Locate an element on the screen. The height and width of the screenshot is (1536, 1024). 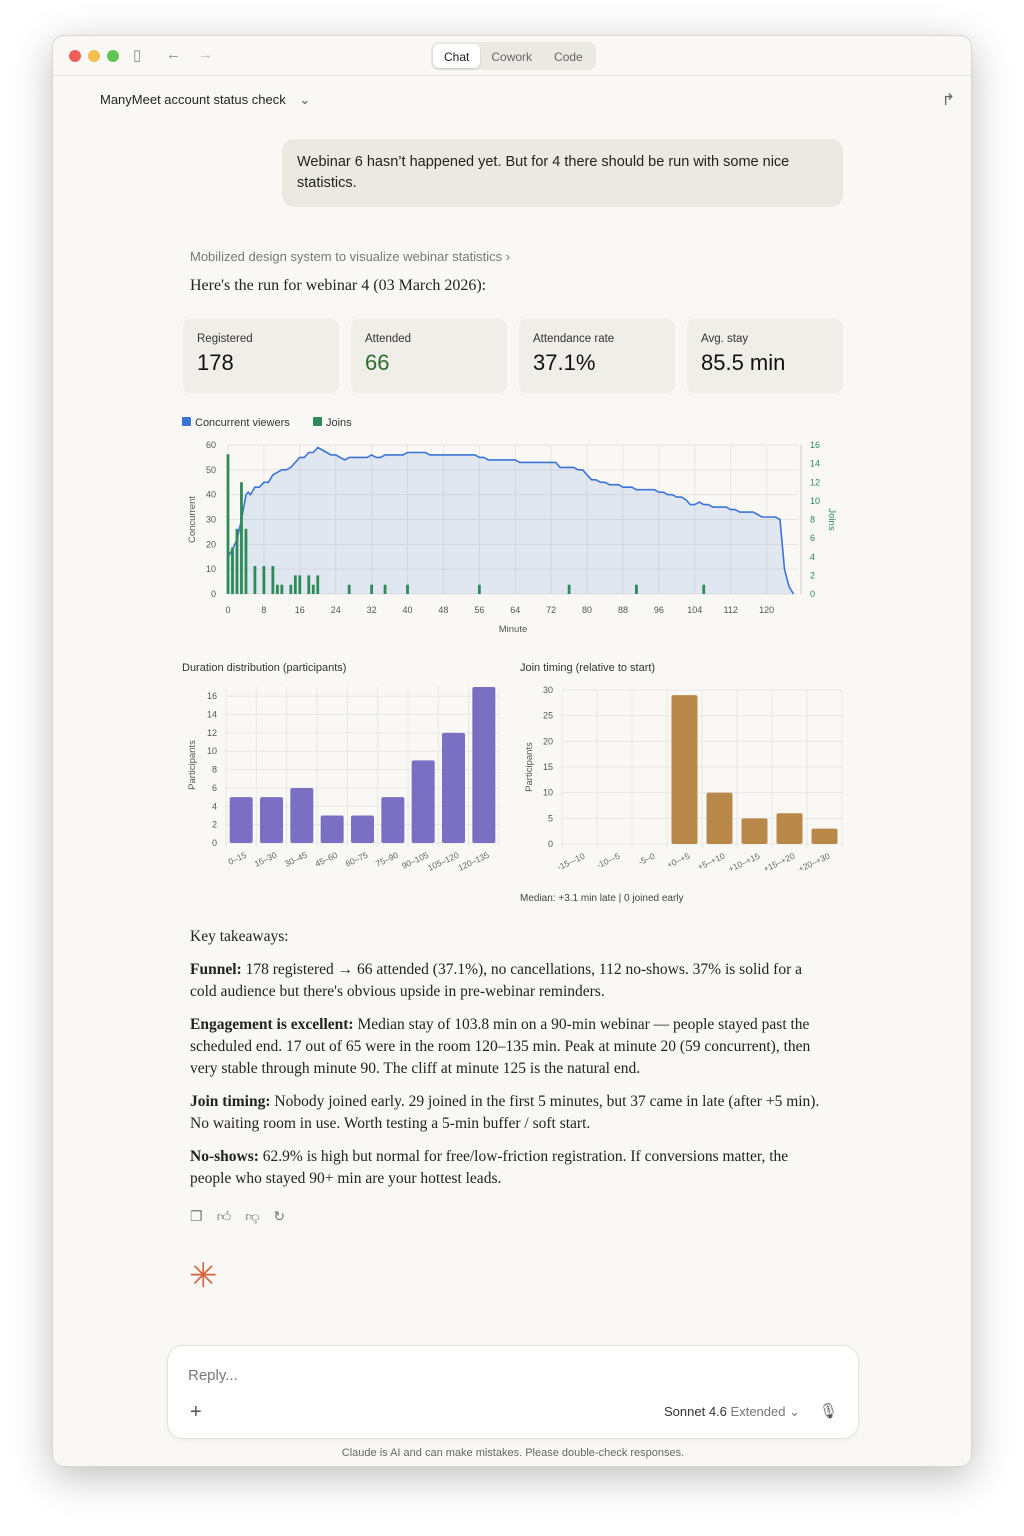
tab-code: Code is located at coordinates (568, 57).